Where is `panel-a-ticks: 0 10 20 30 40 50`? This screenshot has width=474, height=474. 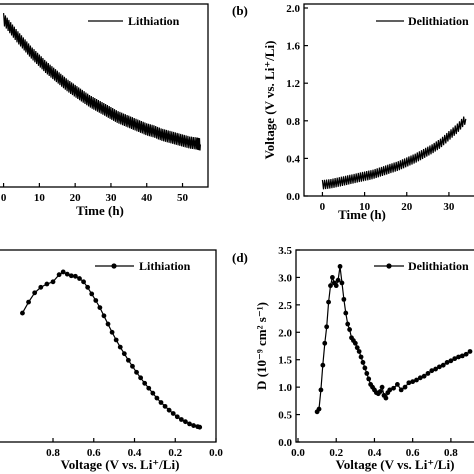 panel-a-ticks: 0 10 20 30 40 50 is located at coordinates (95, 193).